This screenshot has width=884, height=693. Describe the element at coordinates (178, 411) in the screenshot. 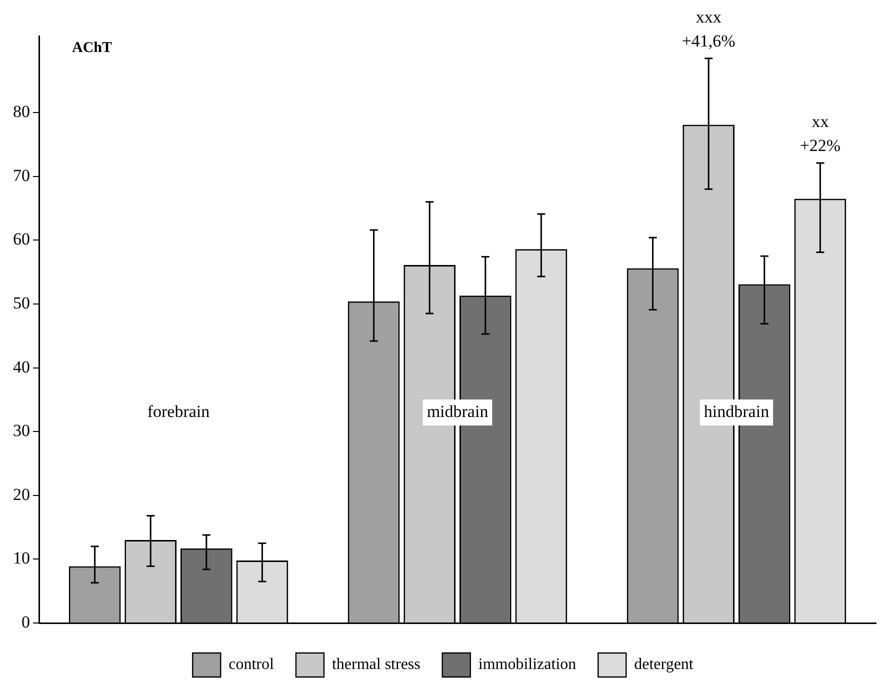

I see `x-tick-label: forebrain` at that location.